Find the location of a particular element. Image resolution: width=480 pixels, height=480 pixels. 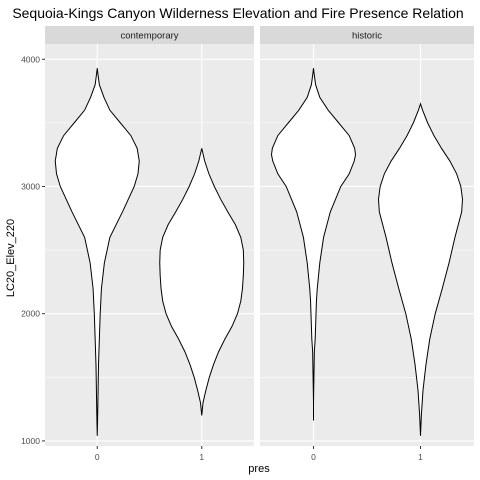

y-tick-label: 2000 is located at coordinates (30, 314).